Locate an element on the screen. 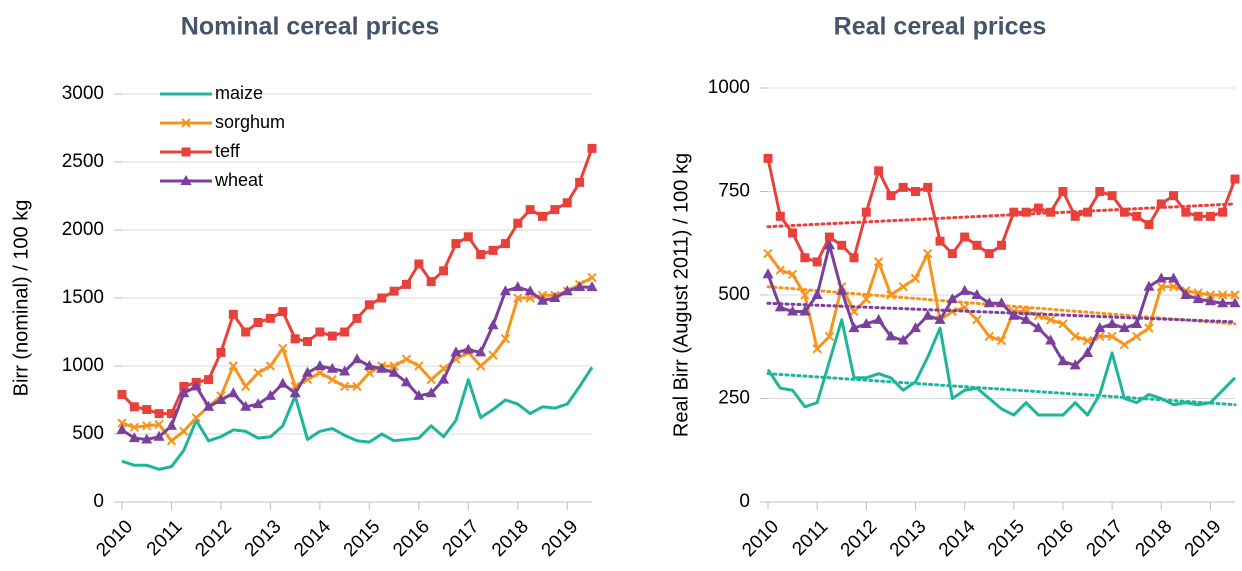 This screenshot has width=1242, height=571. y-axis-label: Real Birr (August 2011) / 100 kg is located at coordinates (681, 295).